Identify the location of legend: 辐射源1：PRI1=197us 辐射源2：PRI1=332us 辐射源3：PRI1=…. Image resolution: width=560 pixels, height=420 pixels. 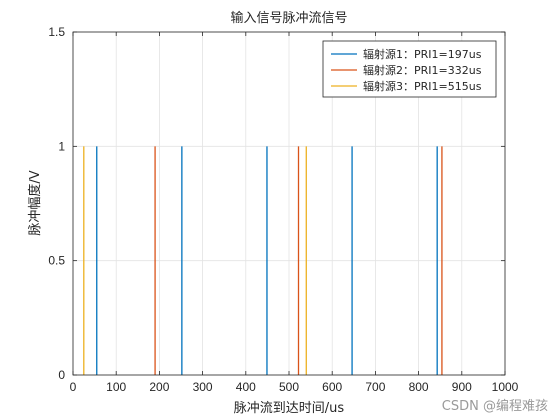
(409, 69).